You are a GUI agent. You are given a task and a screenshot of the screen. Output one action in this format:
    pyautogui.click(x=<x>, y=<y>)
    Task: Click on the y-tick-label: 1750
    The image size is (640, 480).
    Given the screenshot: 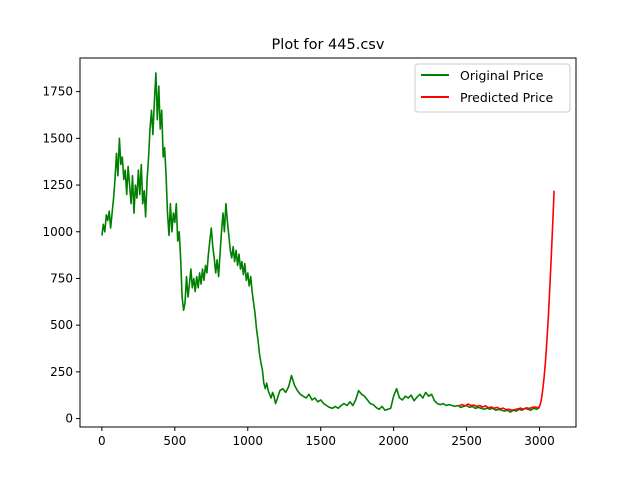 What is the action you would take?
    pyautogui.click(x=57, y=92)
    